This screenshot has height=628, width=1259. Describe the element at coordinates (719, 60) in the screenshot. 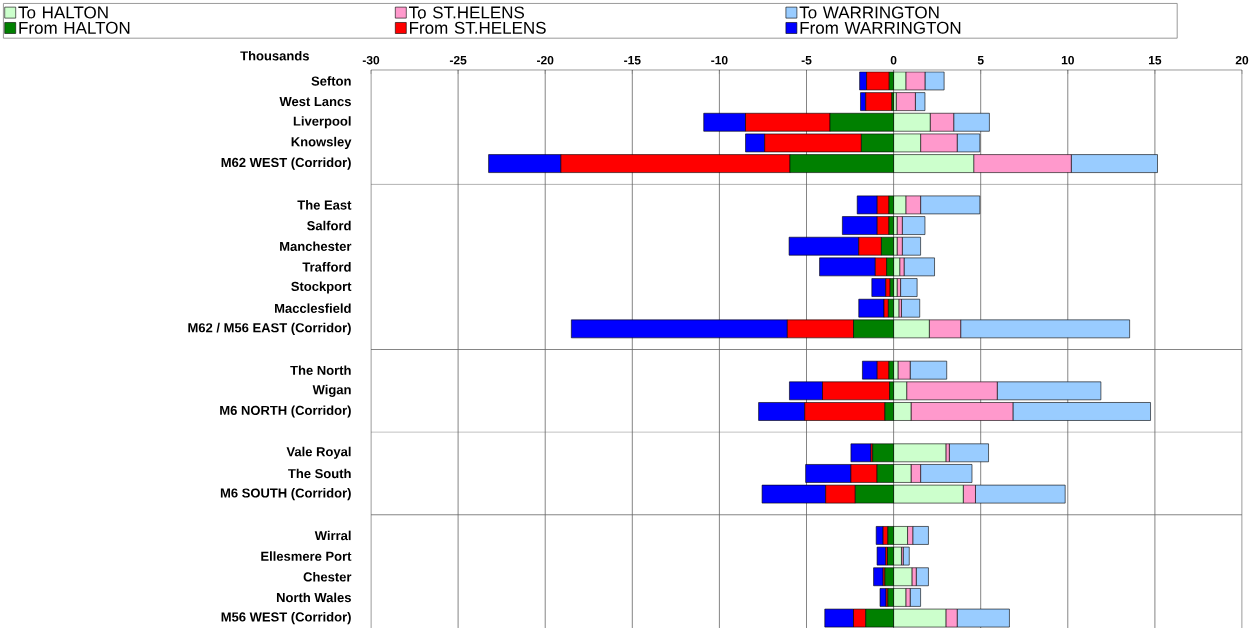

I see `x-tick-label: -10` at that location.